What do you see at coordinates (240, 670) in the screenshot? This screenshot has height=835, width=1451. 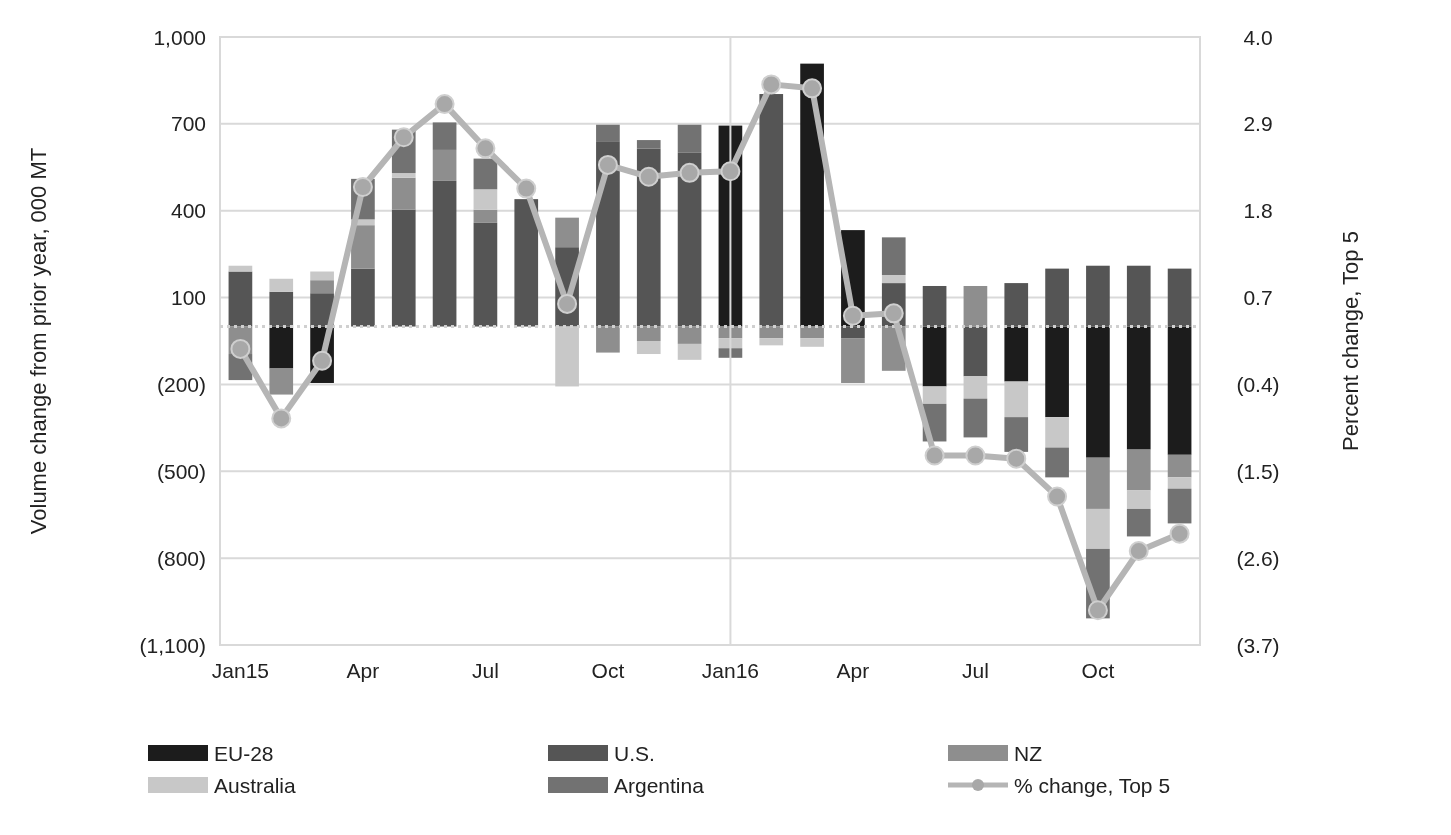 I see `x-tick-label: Jan15` at bounding box center [240, 670].